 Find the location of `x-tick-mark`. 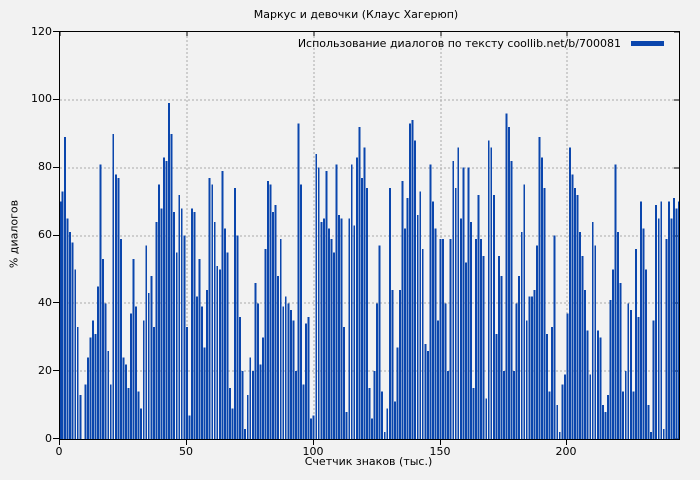

x-tick-mark is located at coordinates (440, 442).